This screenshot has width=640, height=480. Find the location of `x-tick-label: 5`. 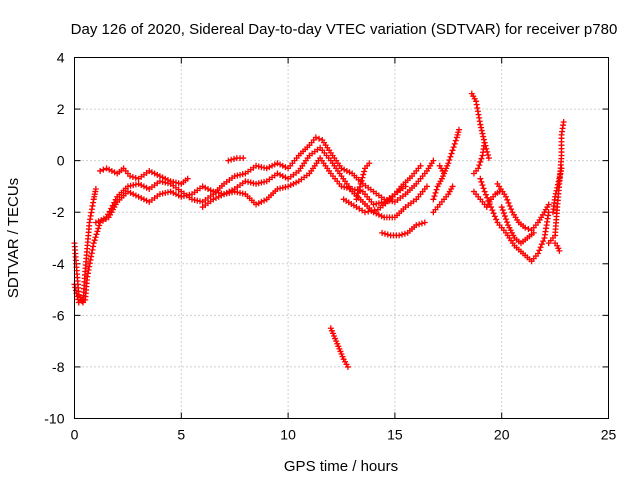

x-tick-label: 5 is located at coordinates (181, 435).